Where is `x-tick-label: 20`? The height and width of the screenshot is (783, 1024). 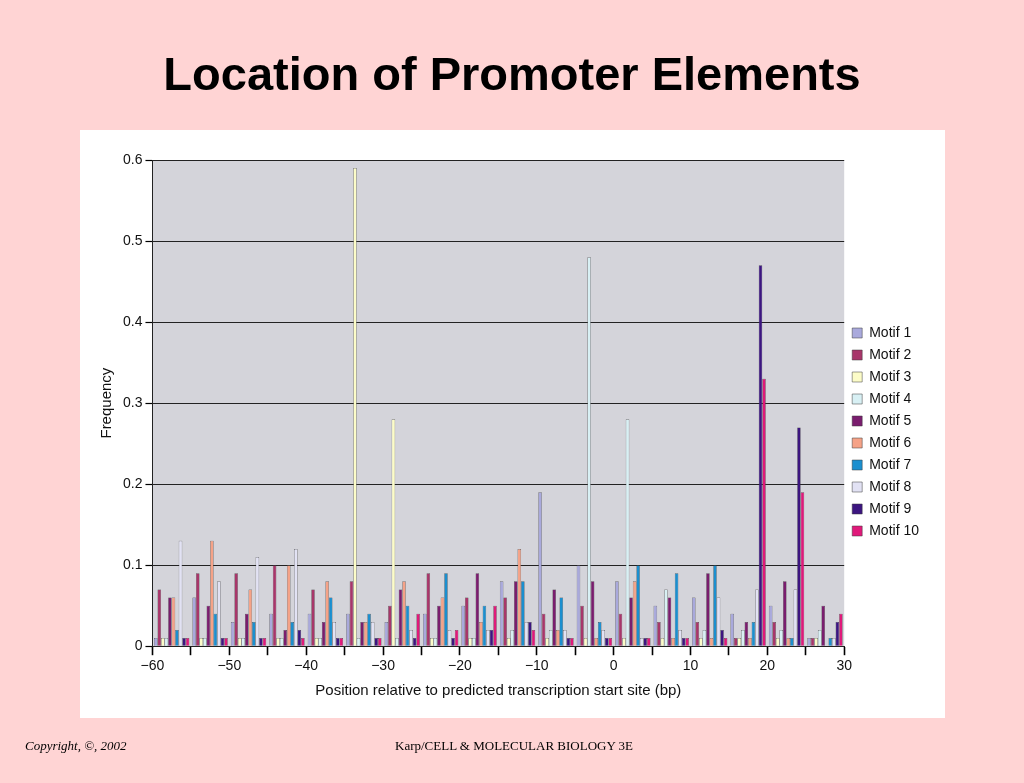 x-tick-label: 20 is located at coordinates (767, 665).